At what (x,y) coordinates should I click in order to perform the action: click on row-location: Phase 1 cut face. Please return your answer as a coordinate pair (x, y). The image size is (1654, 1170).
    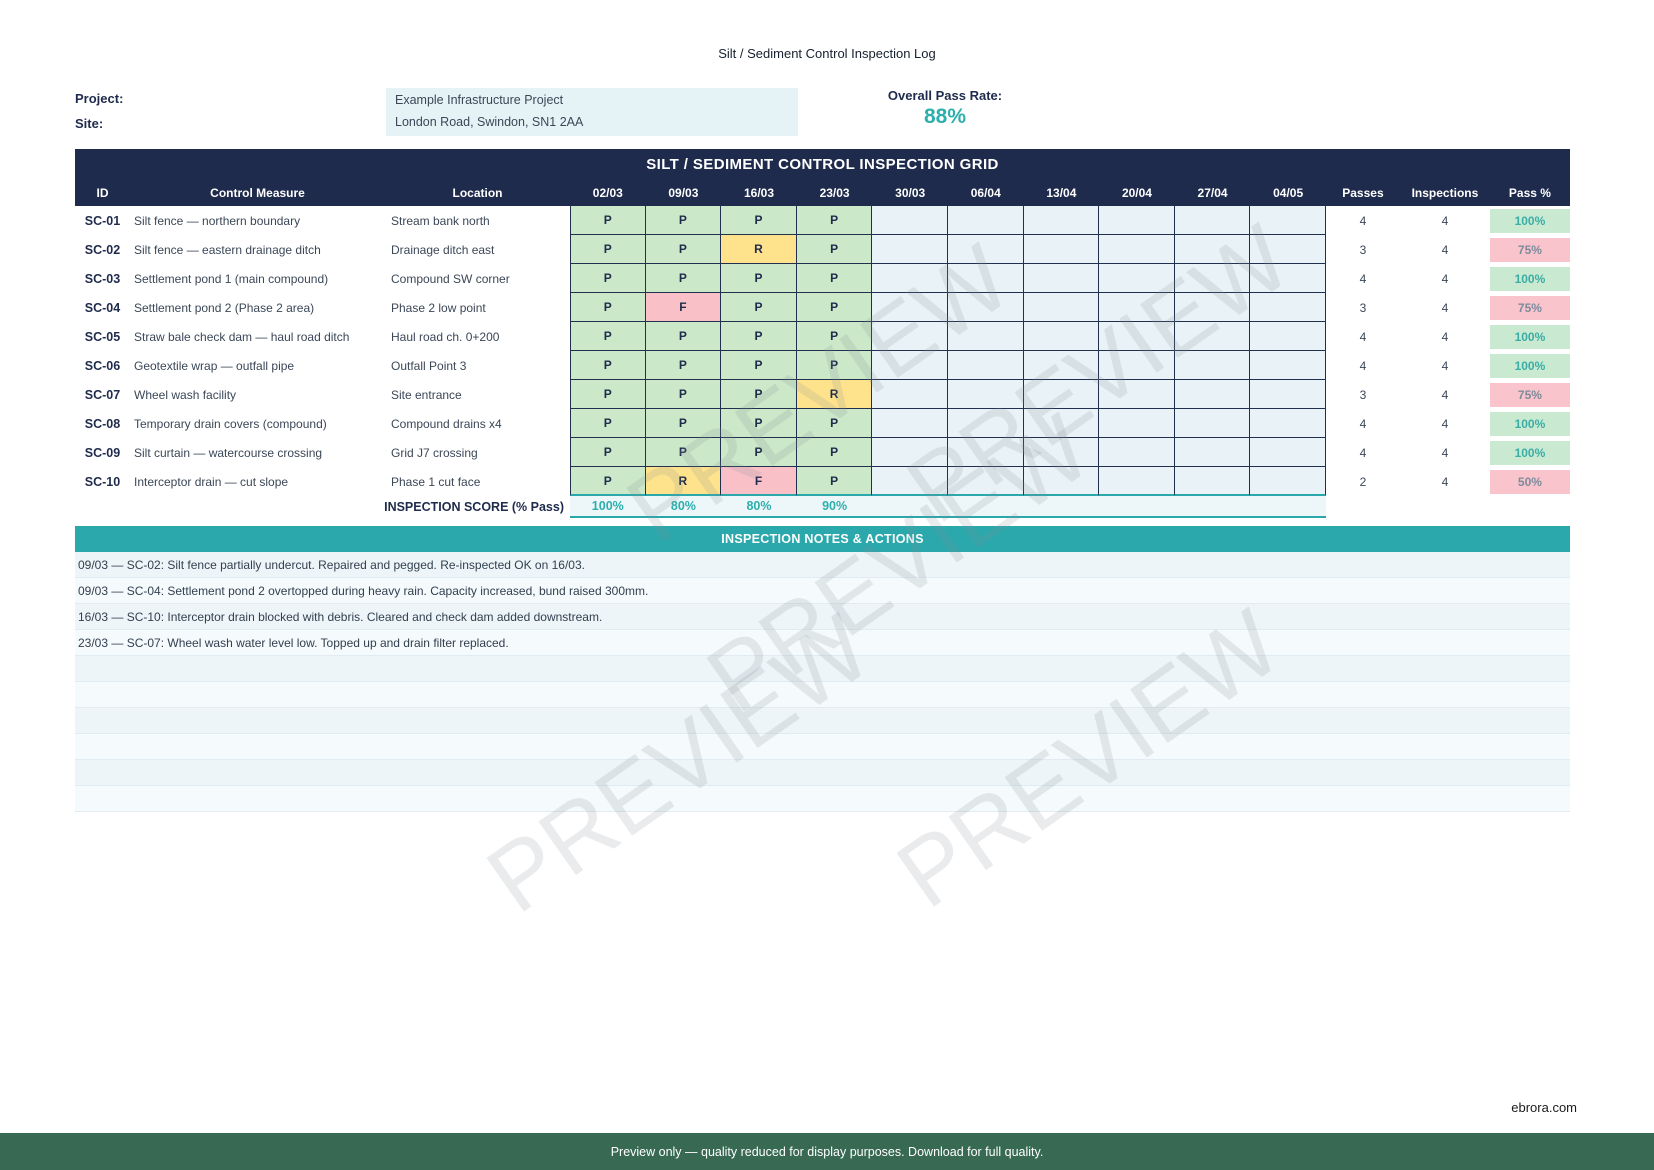
    Looking at the image, I should click on (436, 481).